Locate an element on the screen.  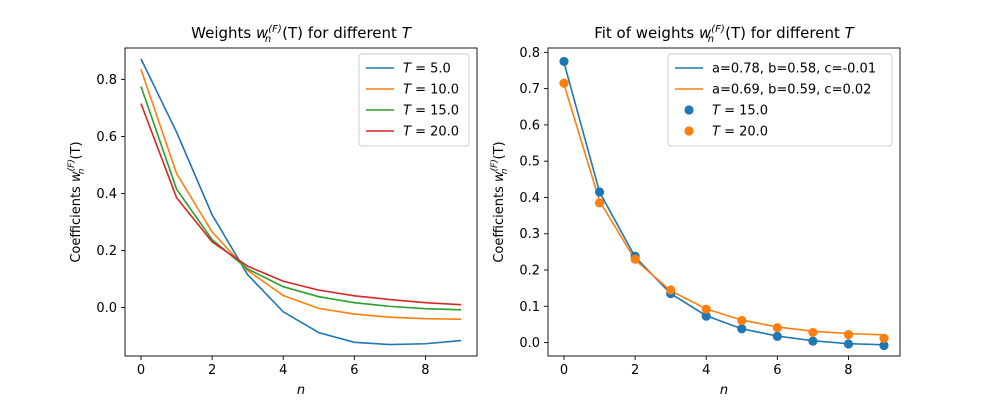
chart-title: Weights w(F) n (T) for different T is located at coordinates (302, 34).